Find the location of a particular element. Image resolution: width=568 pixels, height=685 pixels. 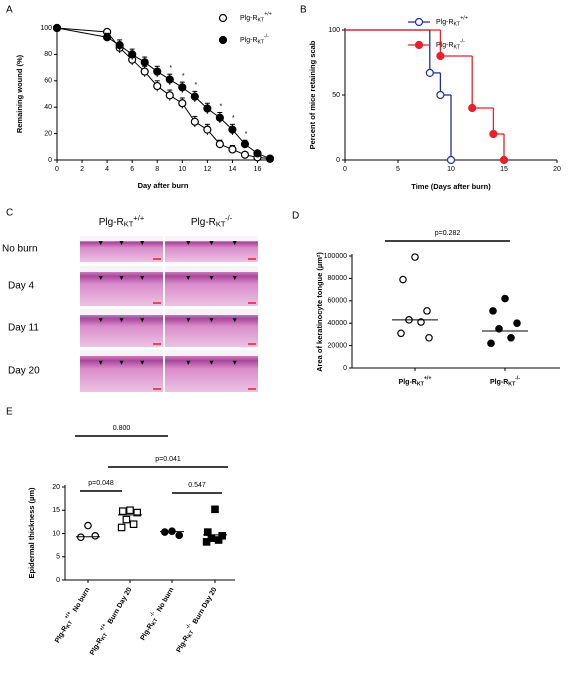

y-tick-label: 40 is located at coordinates (48, 107).